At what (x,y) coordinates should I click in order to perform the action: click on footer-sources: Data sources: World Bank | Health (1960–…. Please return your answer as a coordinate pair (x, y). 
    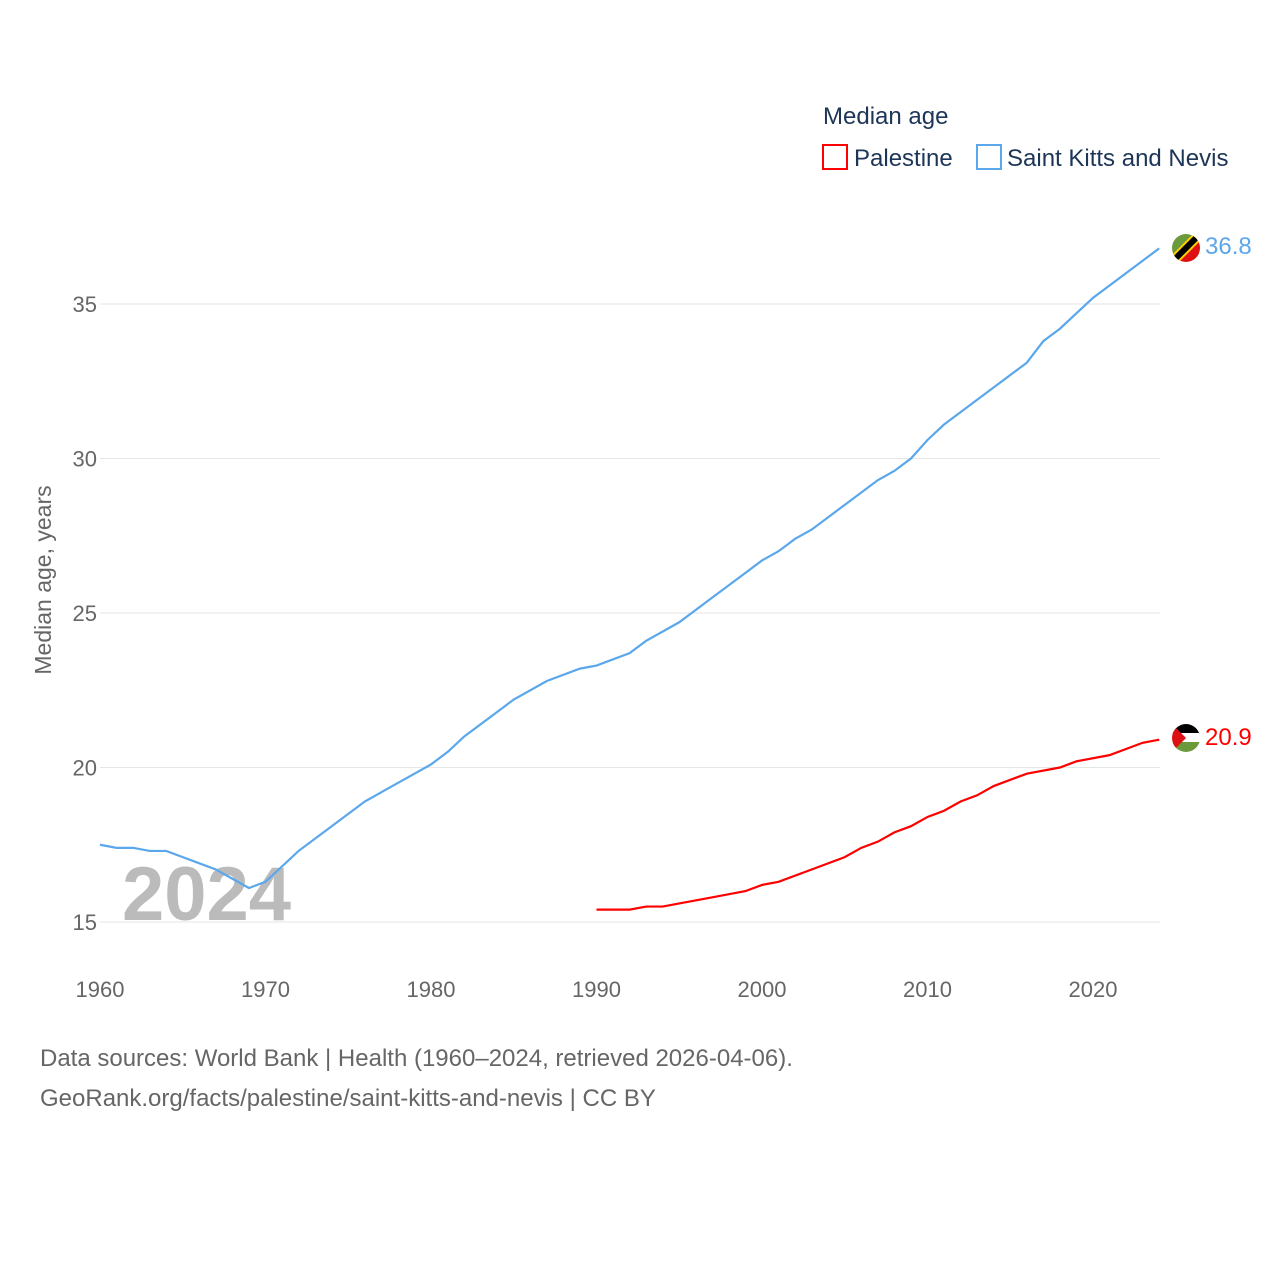
    Looking at the image, I should click on (416, 1058).